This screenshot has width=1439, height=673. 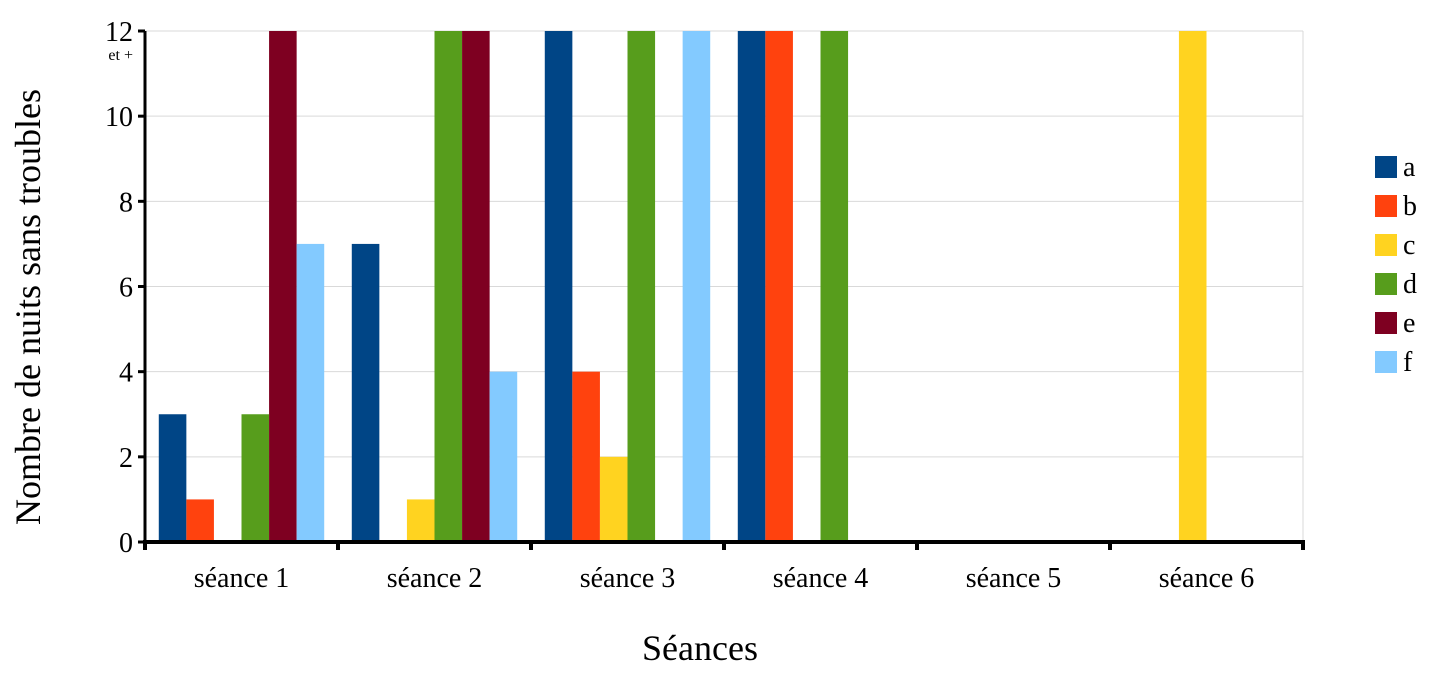 What do you see at coordinates (700, 648) in the screenshot?
I see `x-axis-title: Séances` at bounding box center [700, 648].